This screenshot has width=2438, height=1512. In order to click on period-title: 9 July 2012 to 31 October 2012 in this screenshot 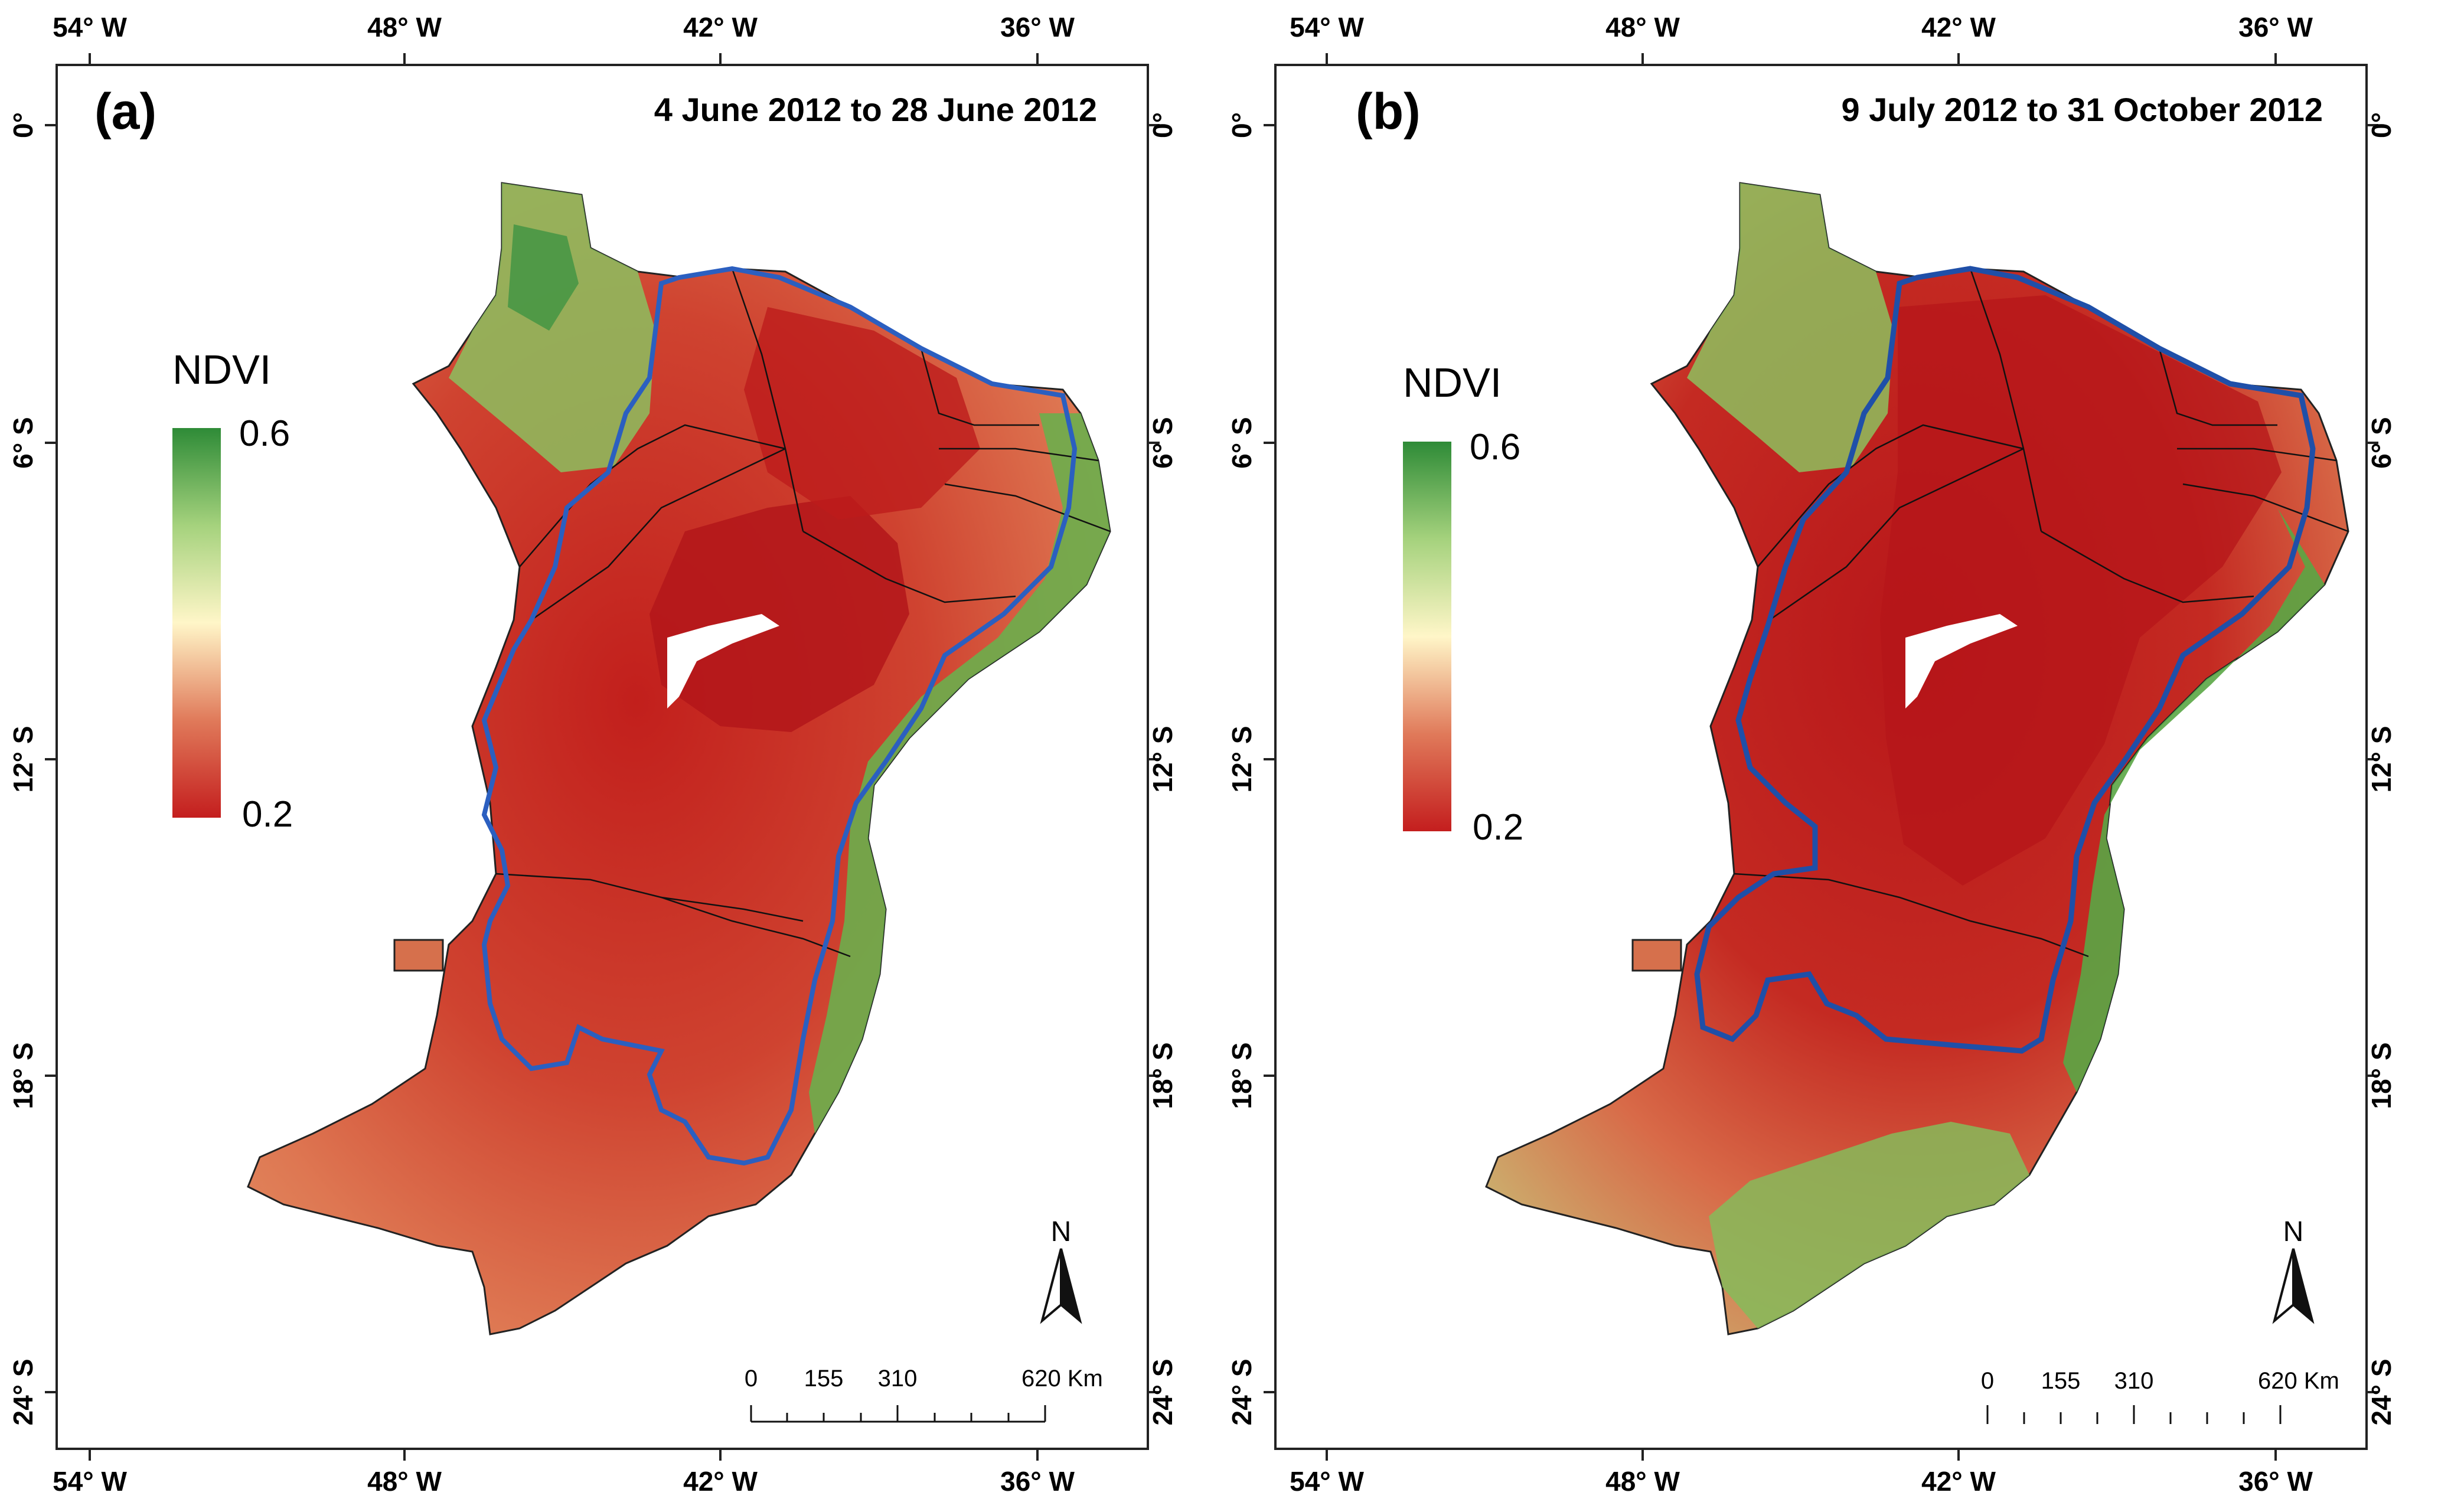, I will do `click(2082, 109)`.